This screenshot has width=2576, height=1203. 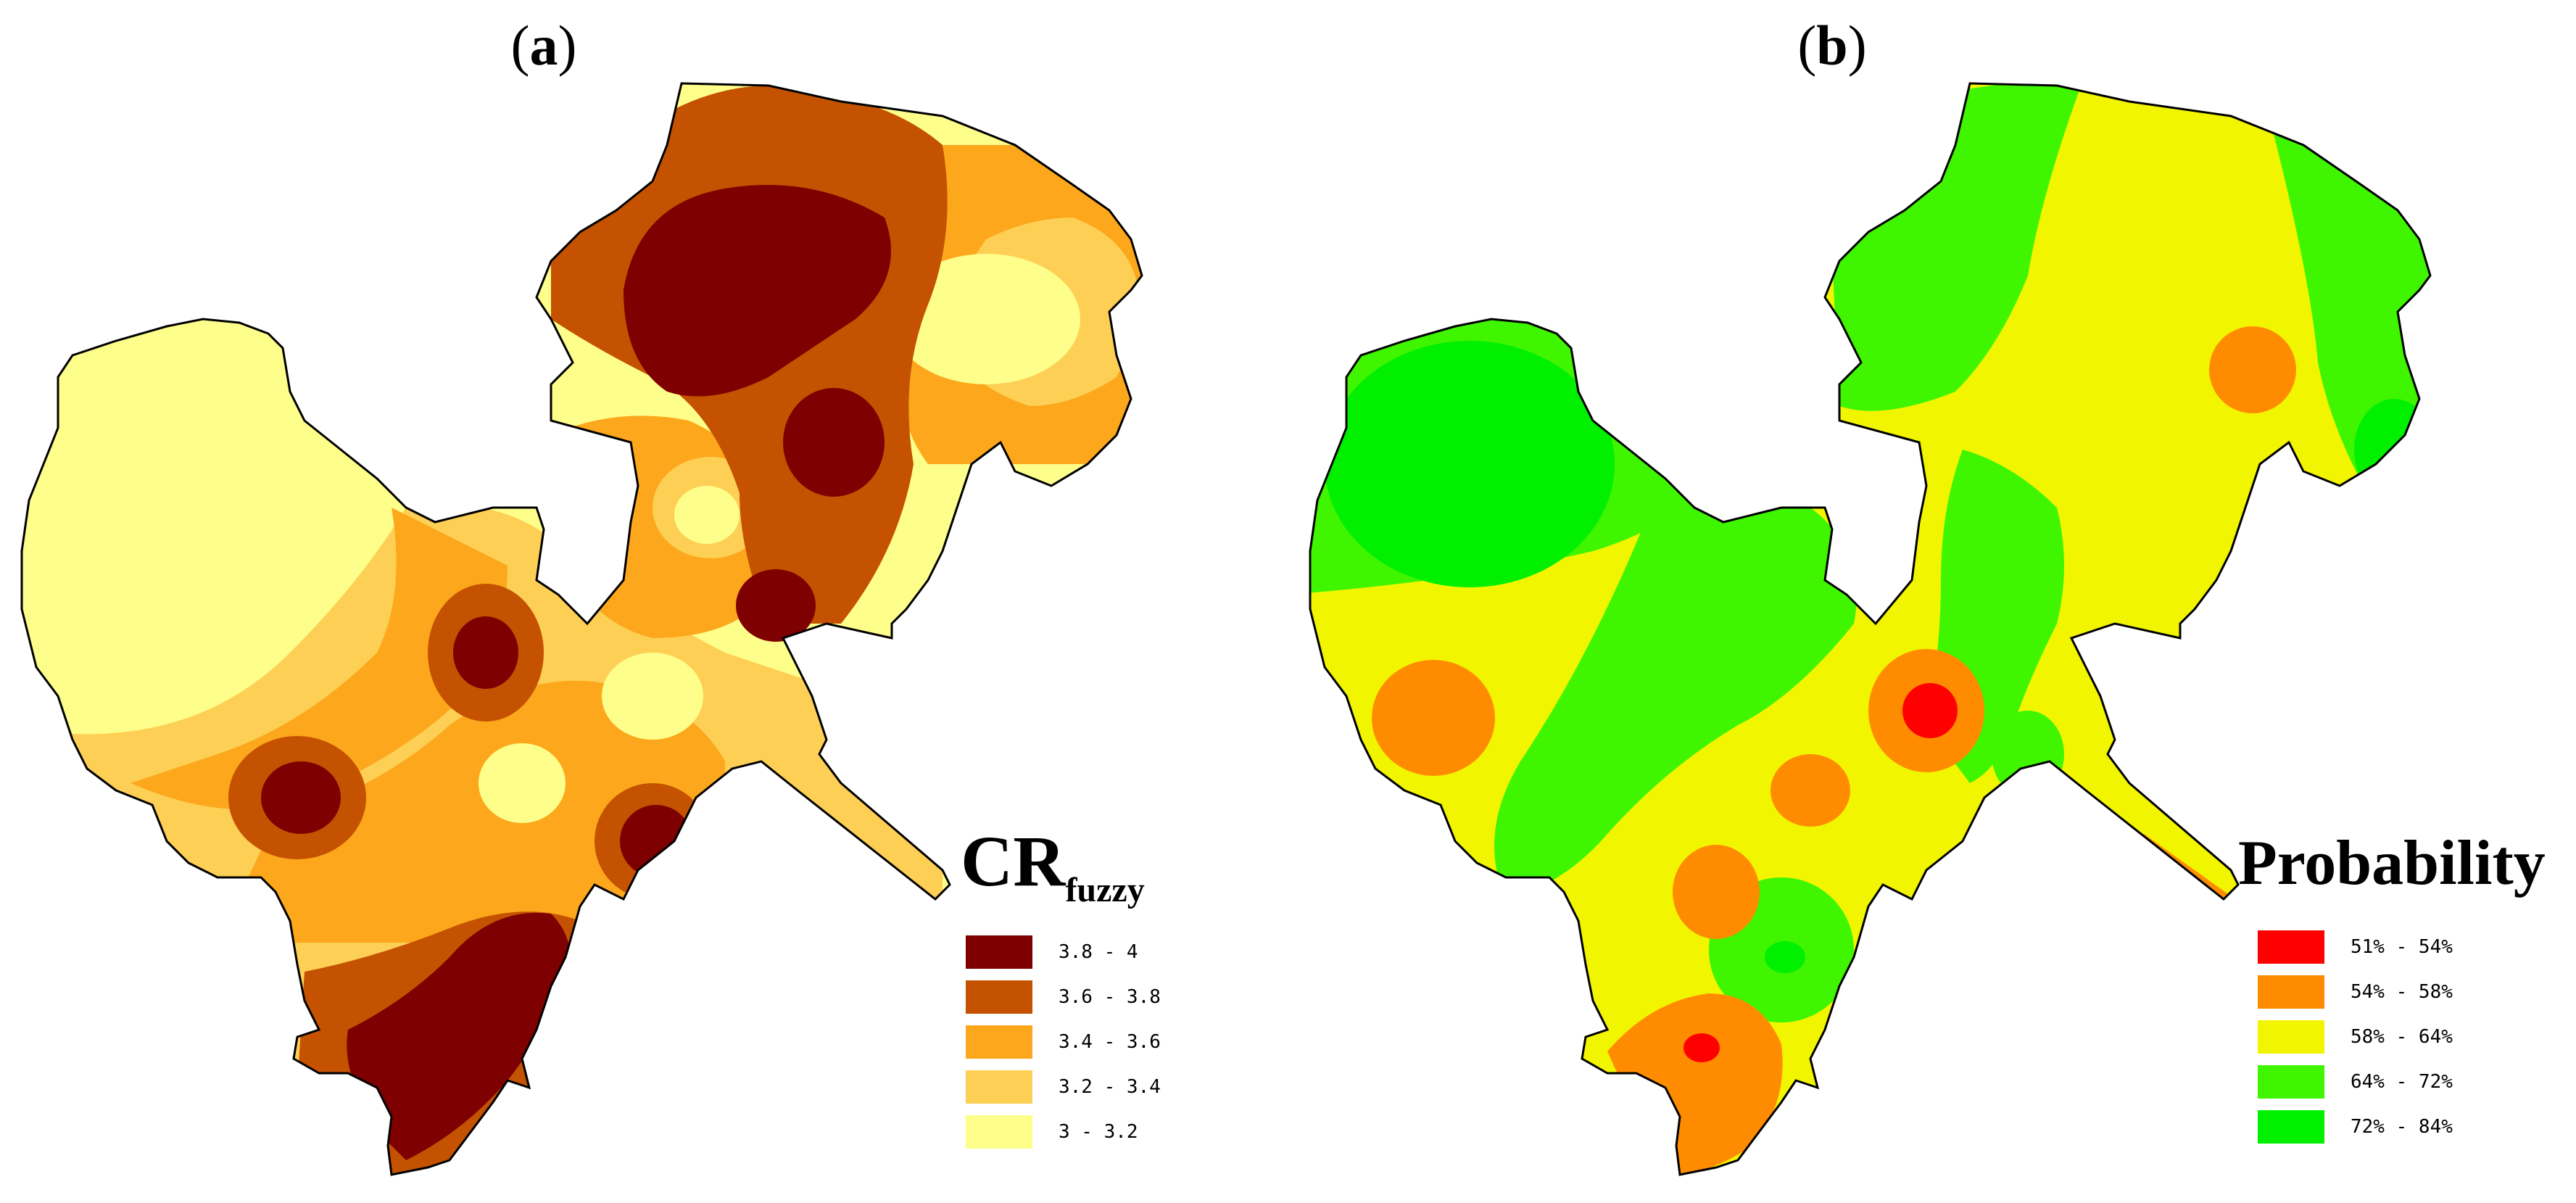 What do you see at coordinates (2355, 1126) in the screenshot?
I see `legend-item: 72% - 84%` at bounding box center [2355, 1126].